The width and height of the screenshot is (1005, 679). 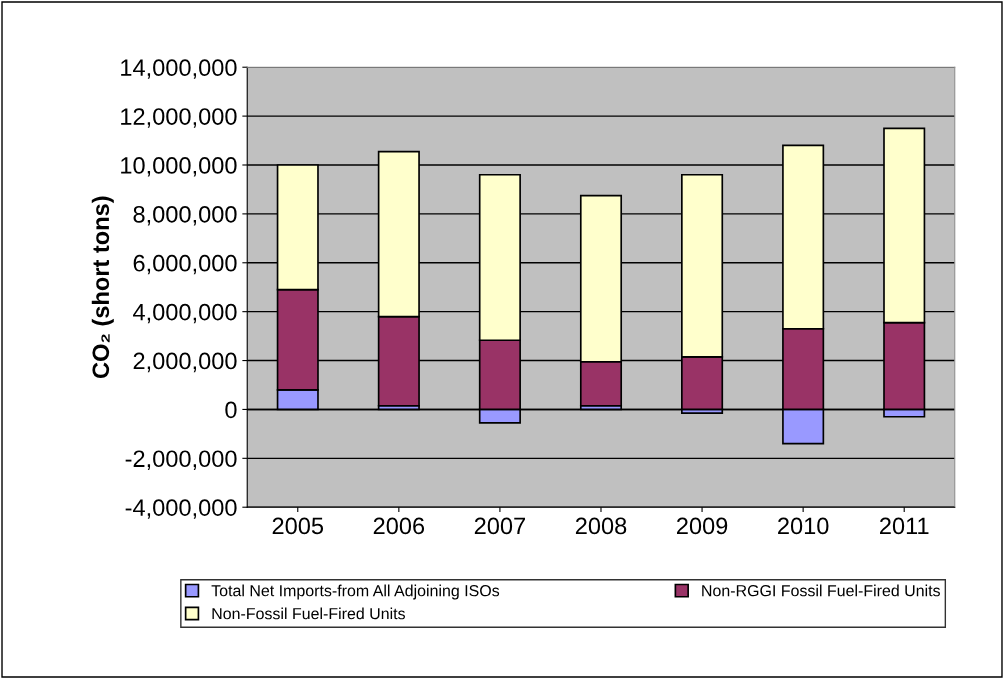 I want to click on y-tick-label: 0, so click(x=231, y=410).